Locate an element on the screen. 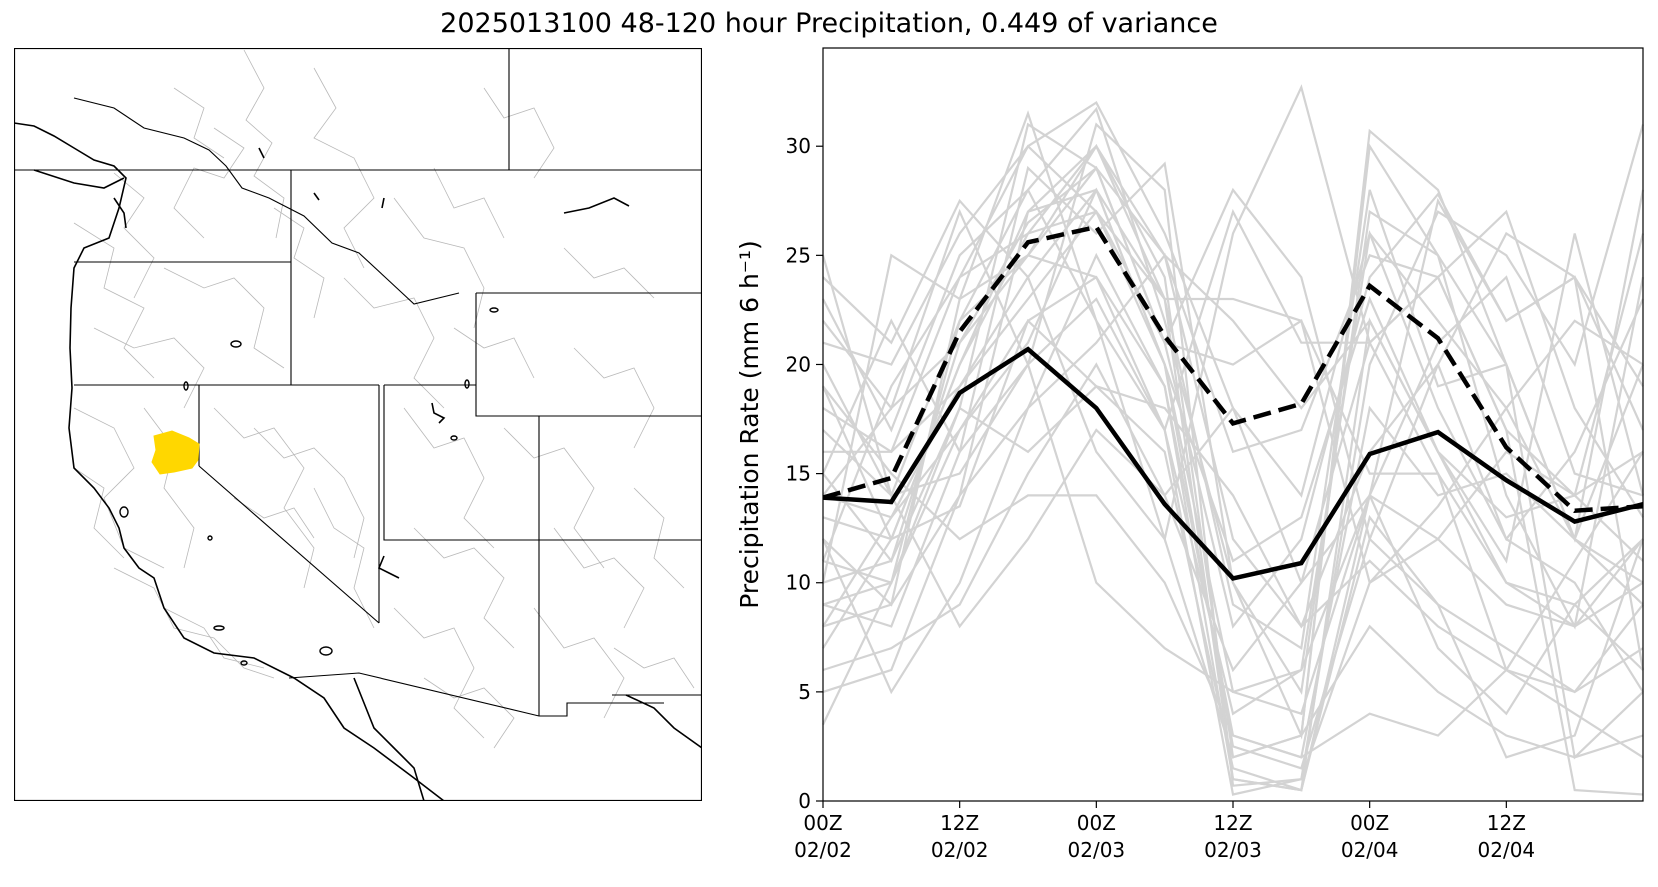  y-tick-label: 15 is located at coordinates (798, 474).